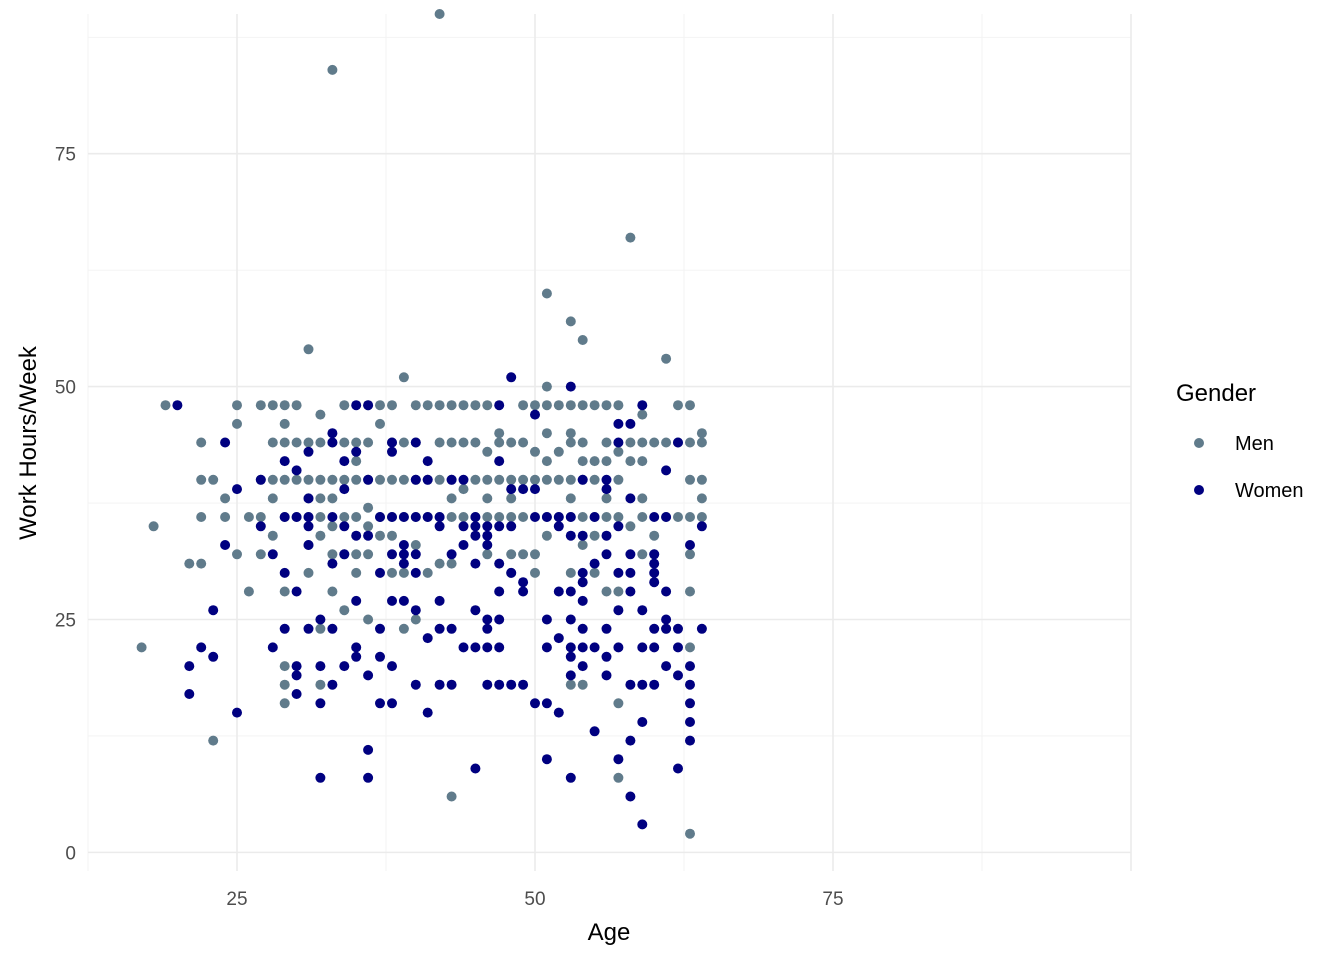 The width and height of the screenshot is (1344, 965). Describe the element at coordinates (832, 899) in the screenshot. I see `x-tick-label: 75` at that location.